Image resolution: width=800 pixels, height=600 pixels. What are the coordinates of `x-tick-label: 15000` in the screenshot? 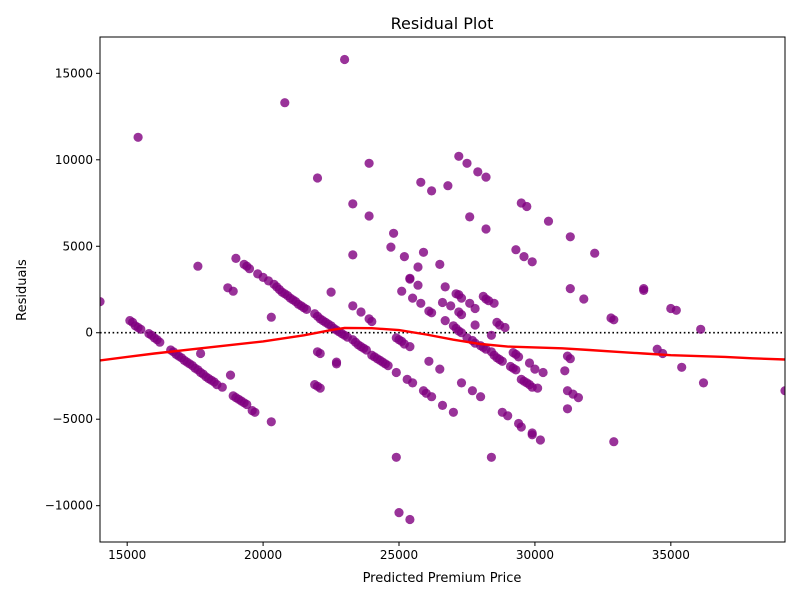 It's located at (127, 555).